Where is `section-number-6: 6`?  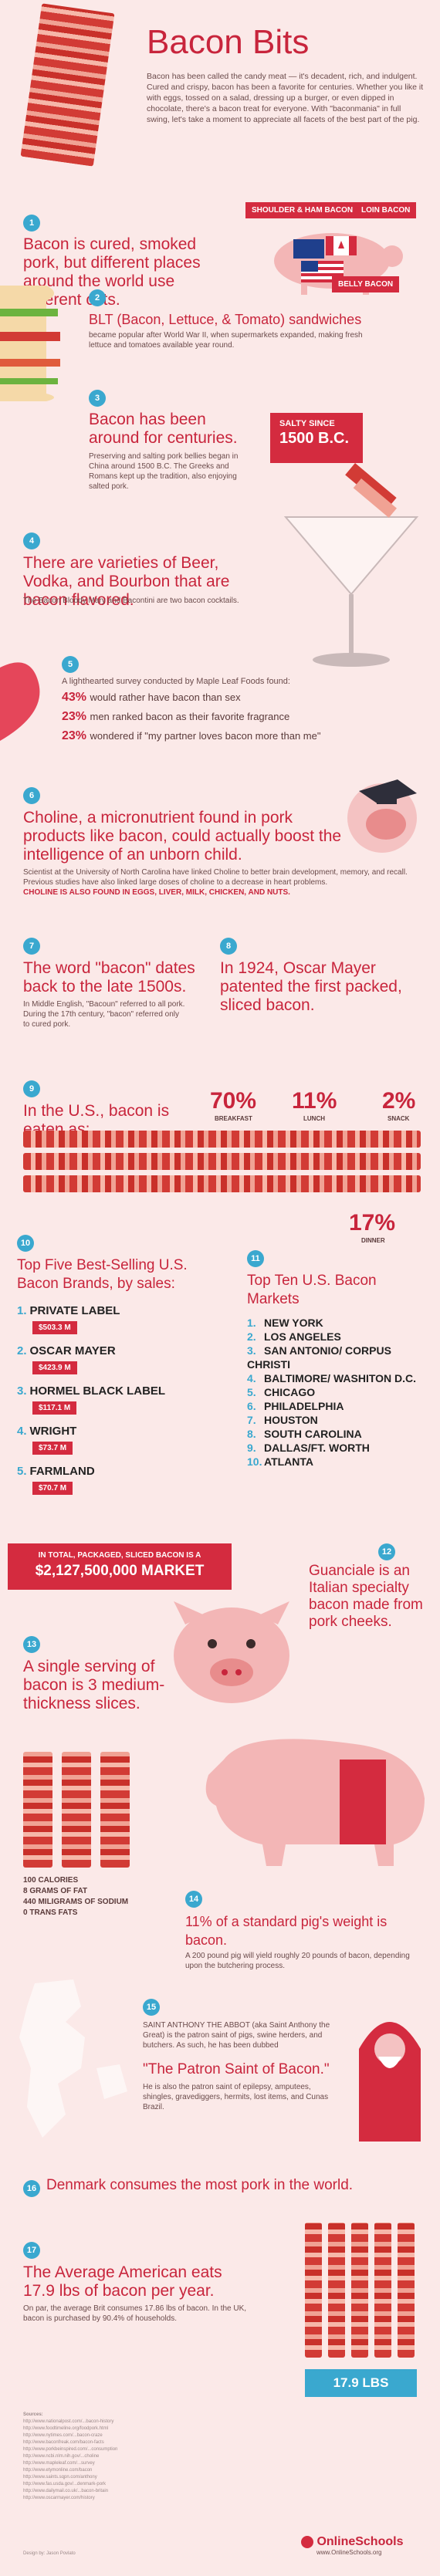
section-number-6: 6 is located at coordinates (31, 795).